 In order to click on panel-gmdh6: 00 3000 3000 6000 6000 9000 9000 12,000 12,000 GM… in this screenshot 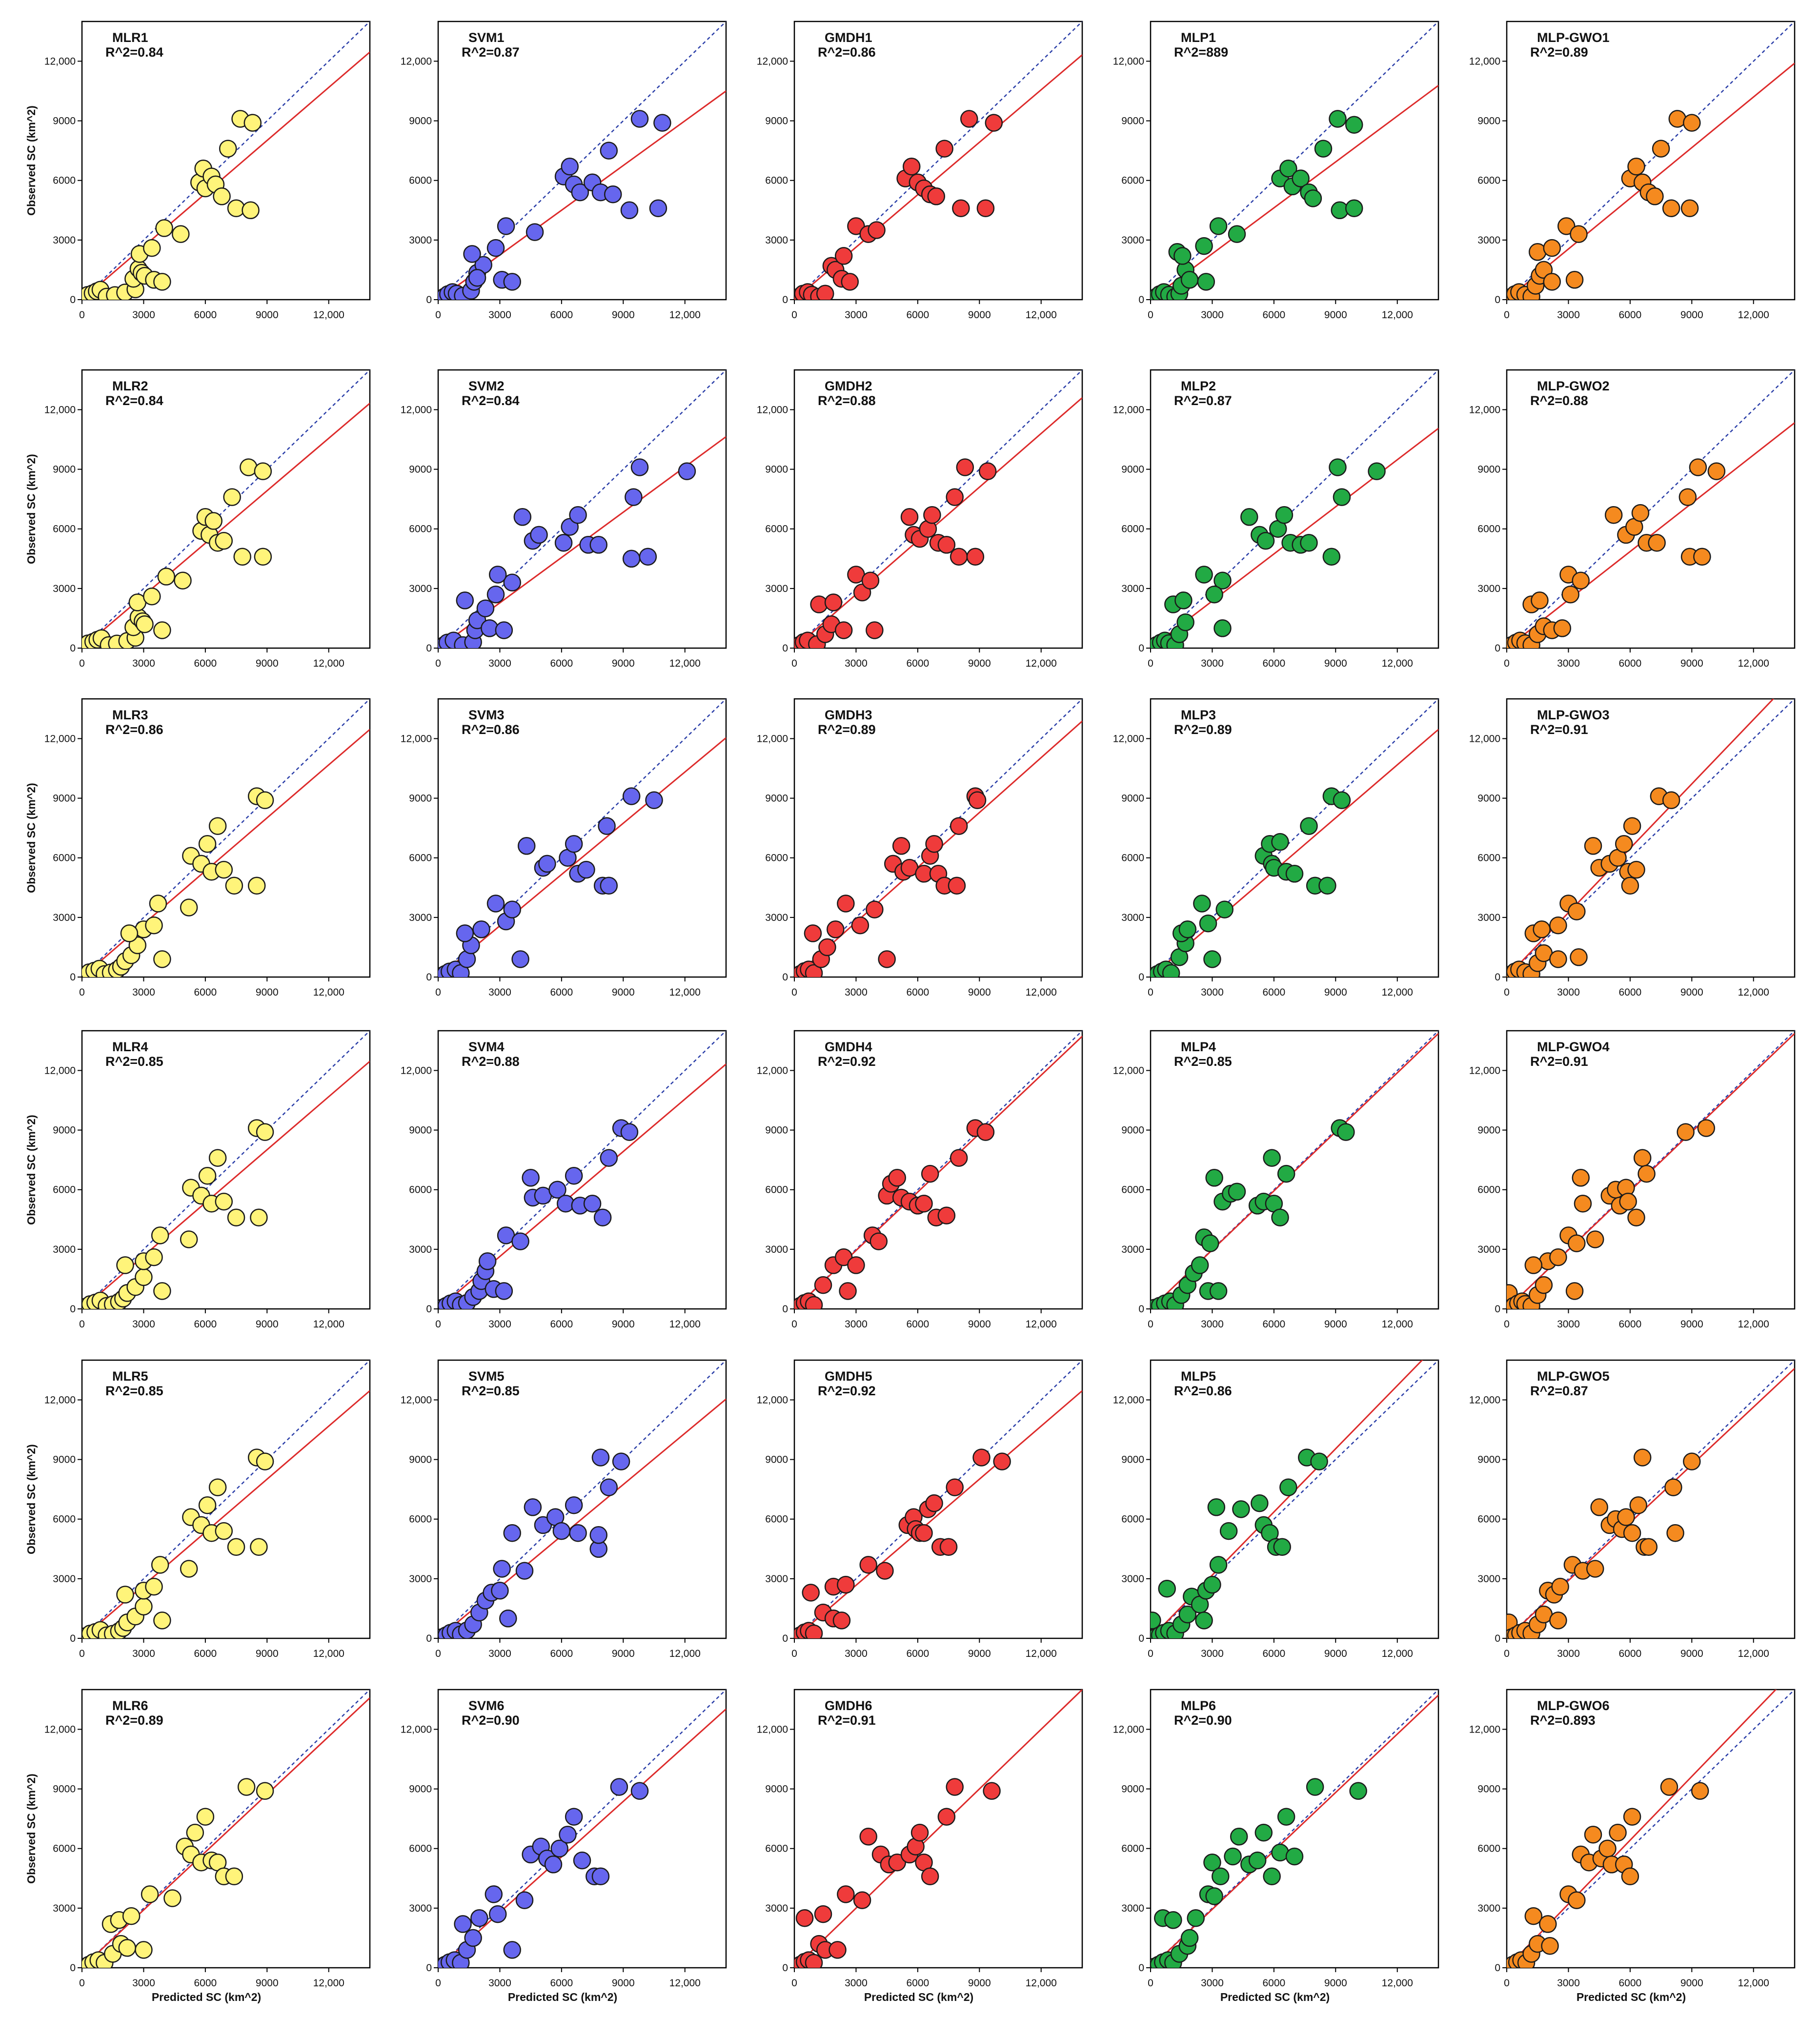, I will do `click(920, 1846)`.